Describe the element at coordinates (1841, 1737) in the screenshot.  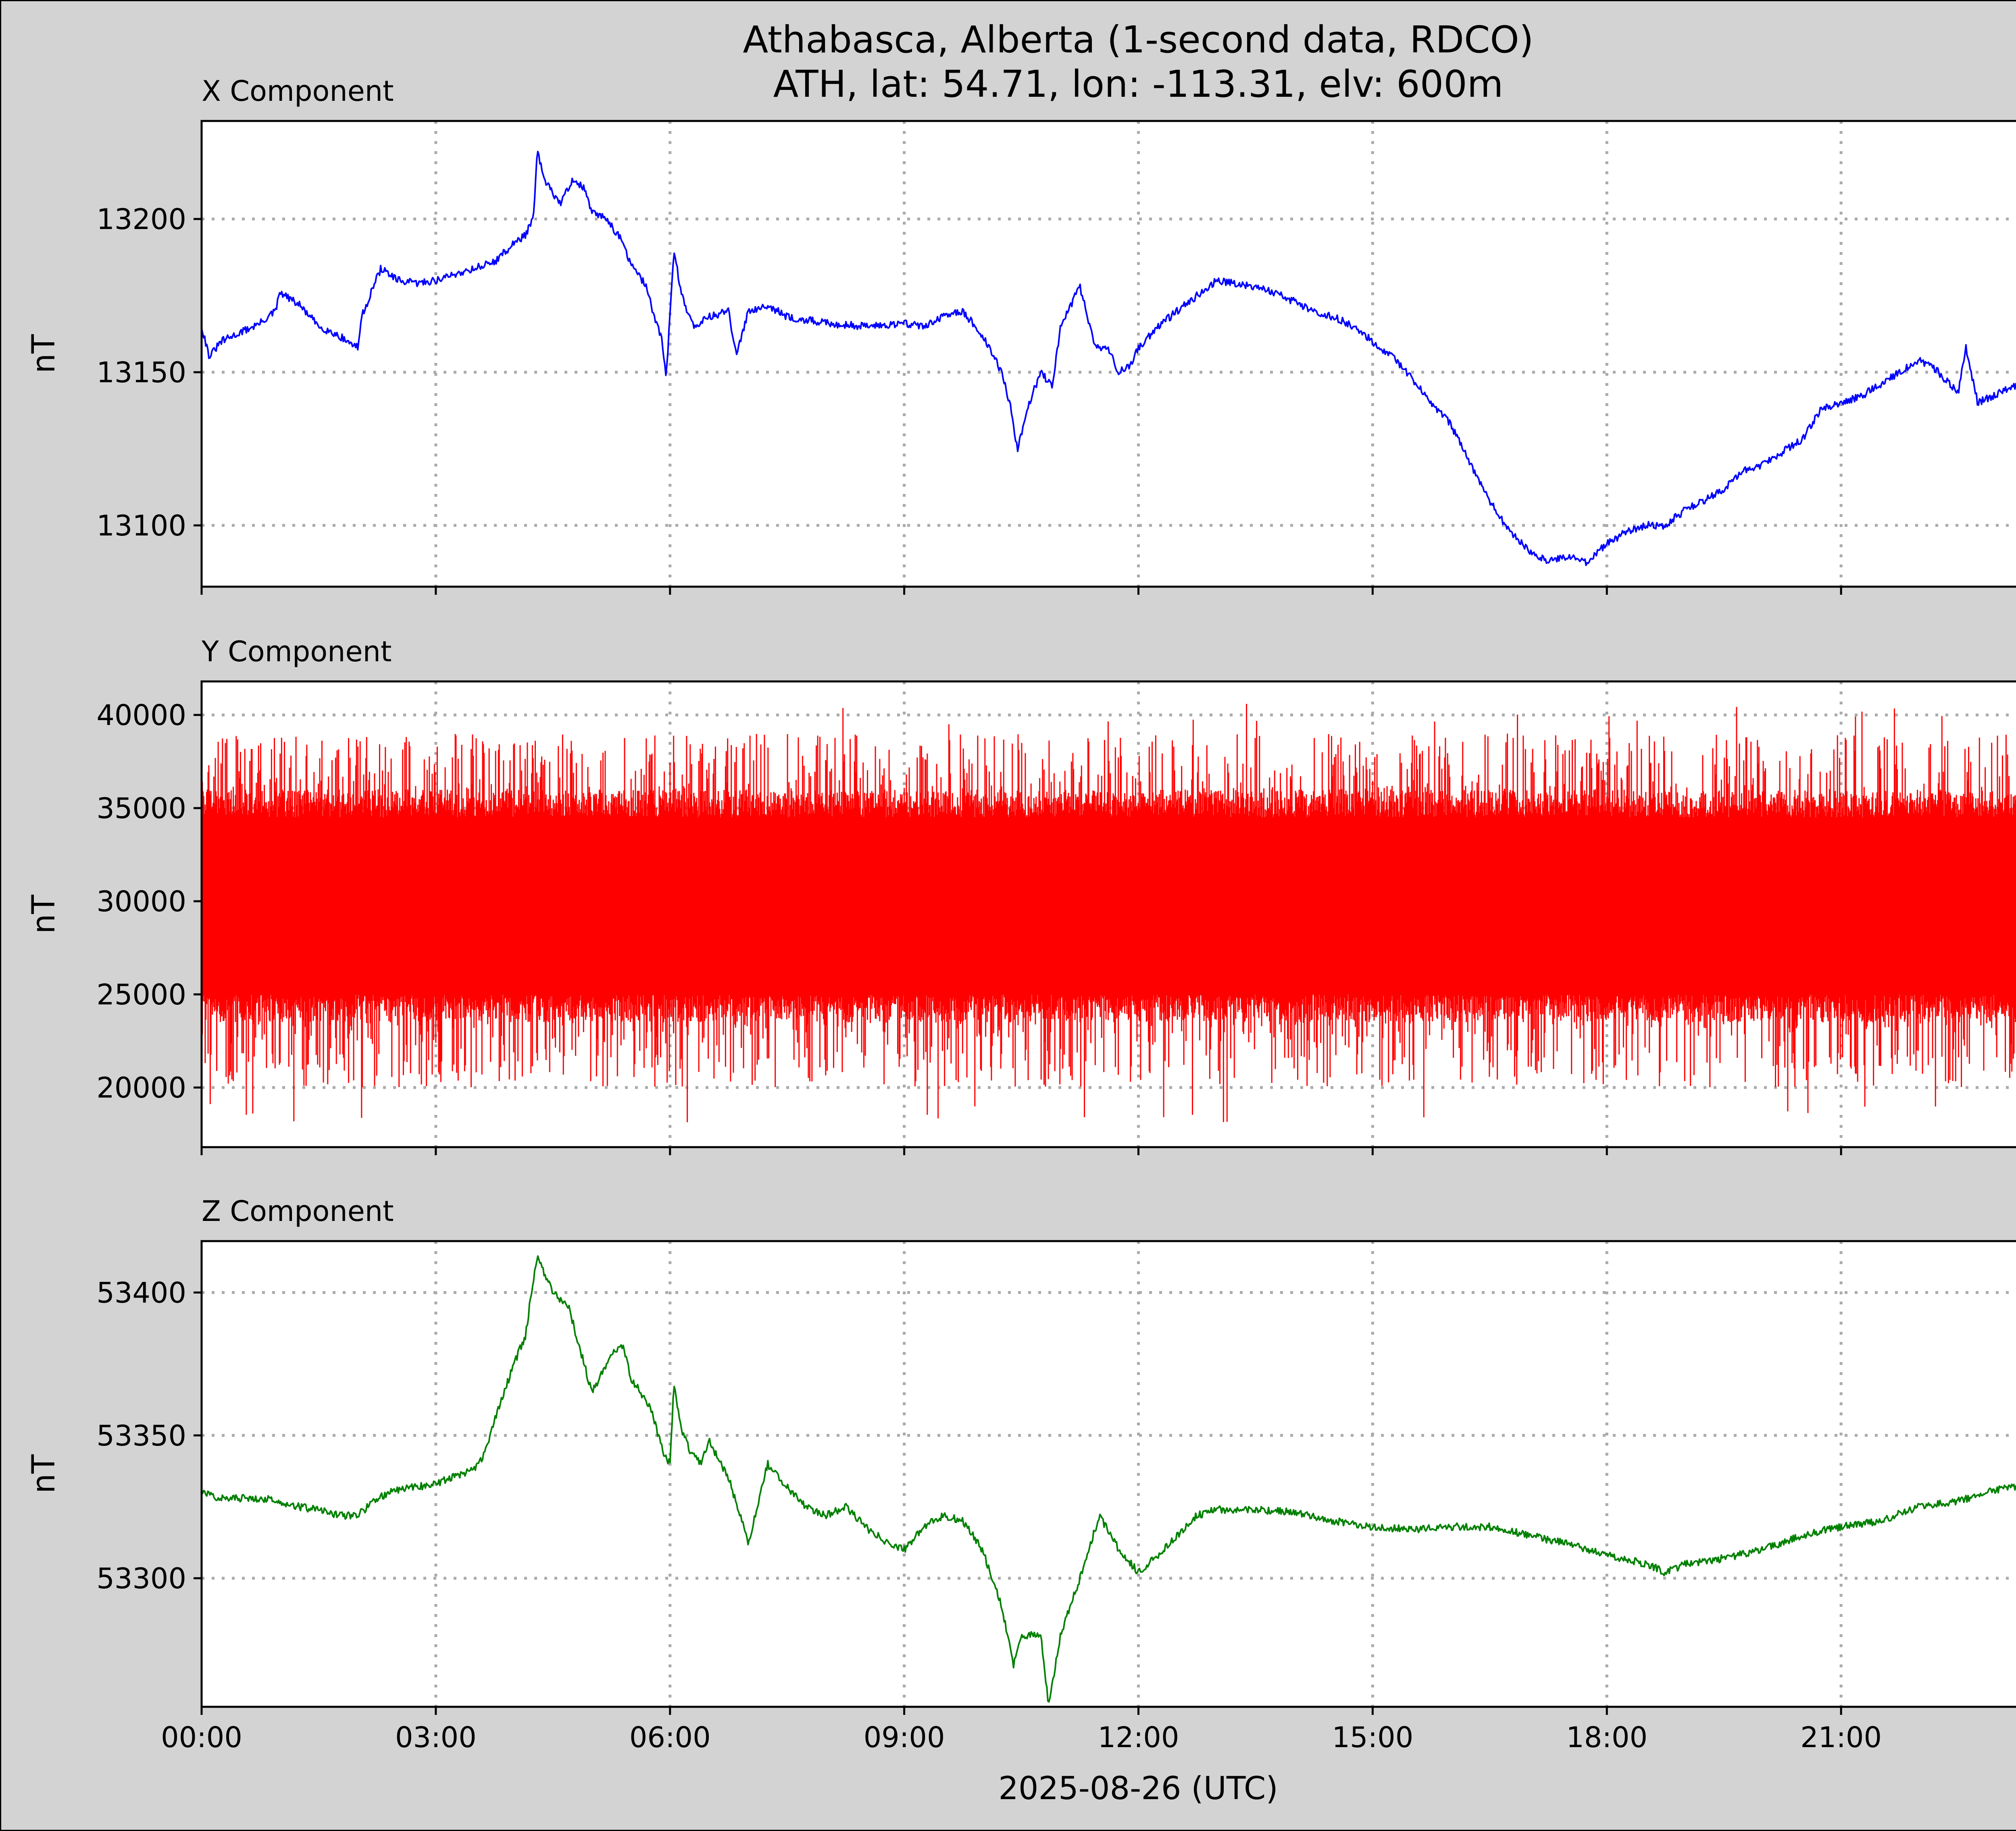
I see `x-tick-label: 21:00` at that location.